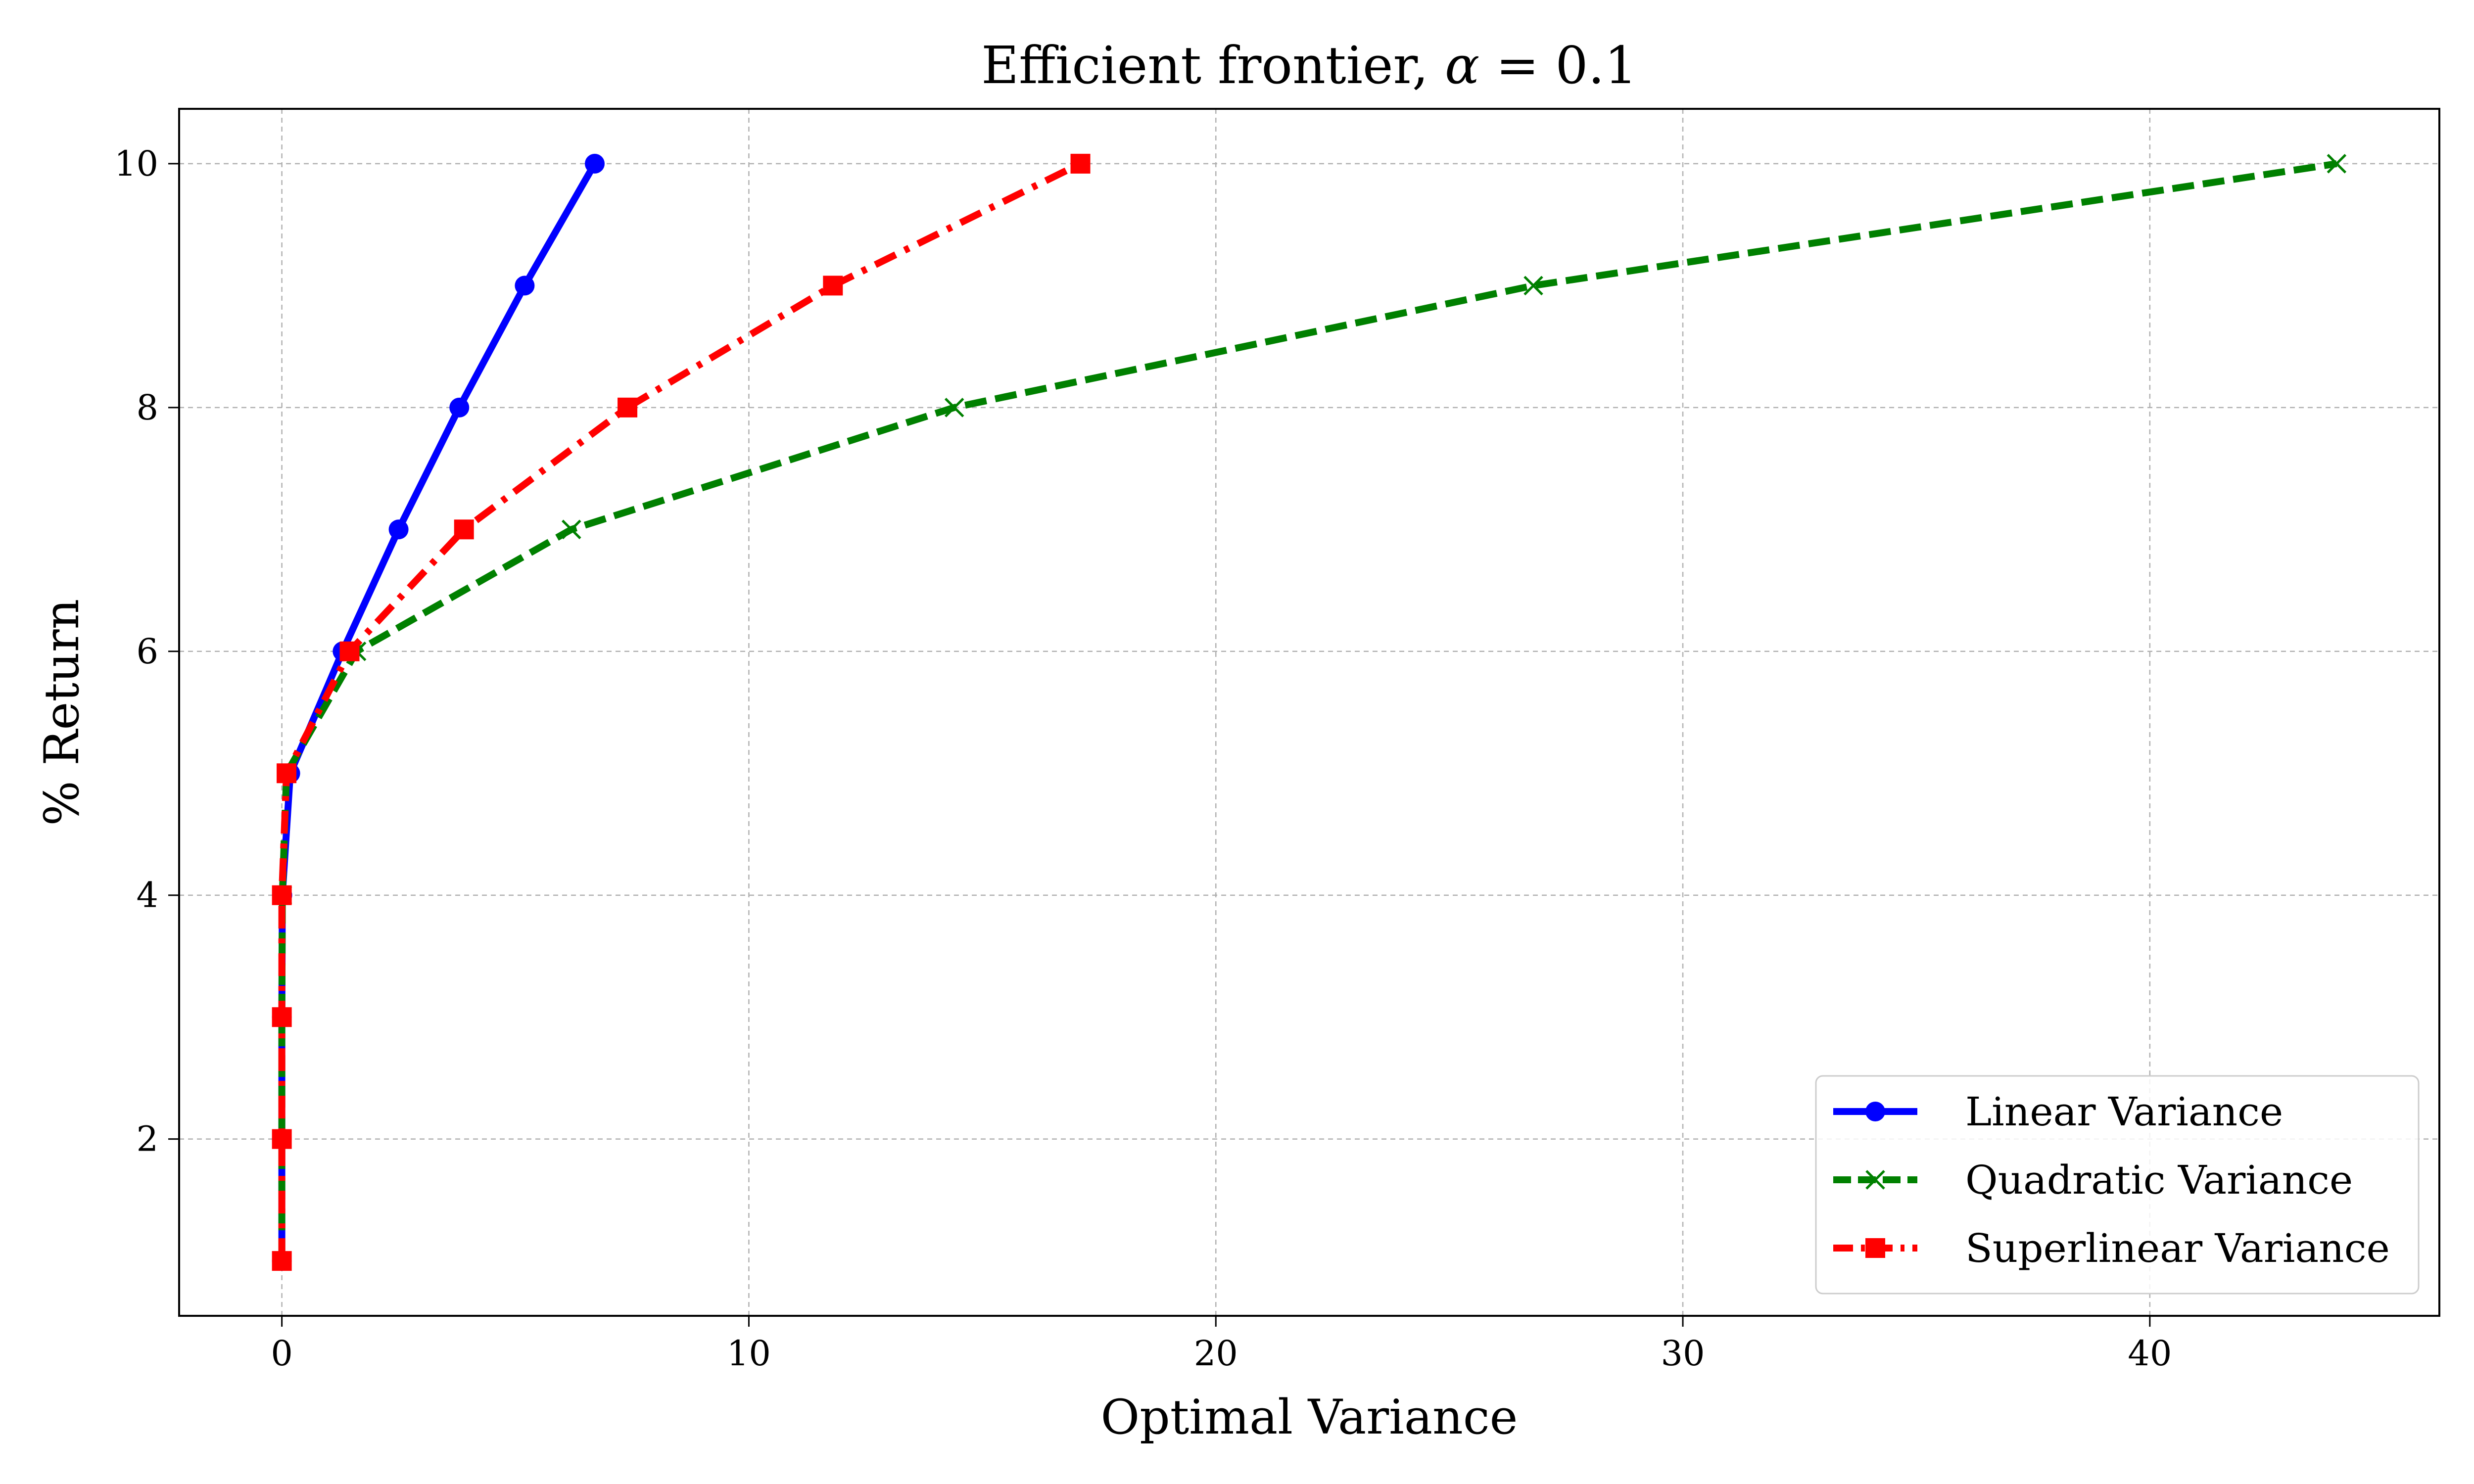 The height and width of the screenshot is (1484, 2474). What do you see at coordinates (2150, 1353) in the screenshot?
I see `x-tick-label: 40` at bounding box center [2150, 1353].